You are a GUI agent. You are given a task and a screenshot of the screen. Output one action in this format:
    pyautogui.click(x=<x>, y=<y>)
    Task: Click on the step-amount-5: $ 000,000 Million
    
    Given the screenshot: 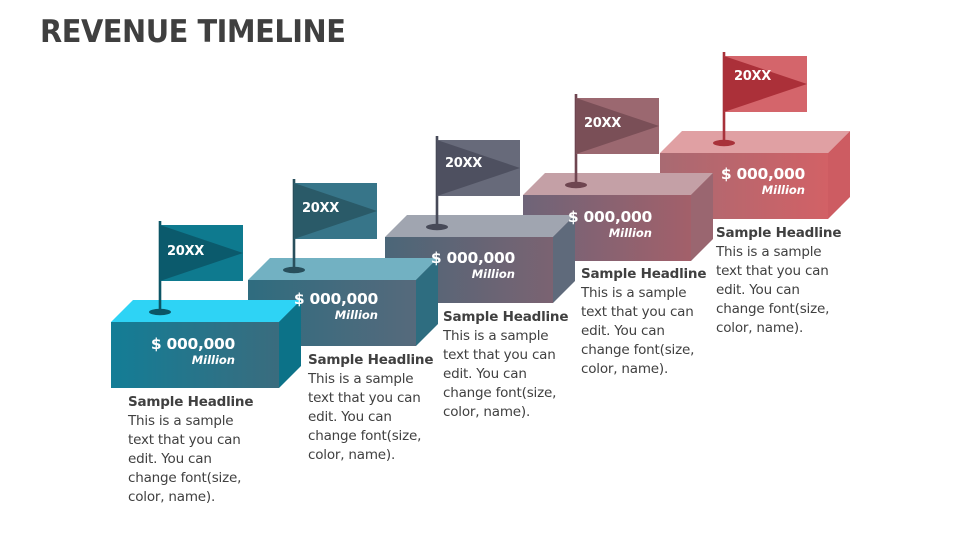 What is the action you would take?
    pyautogui.click(x=720, y=181)
    